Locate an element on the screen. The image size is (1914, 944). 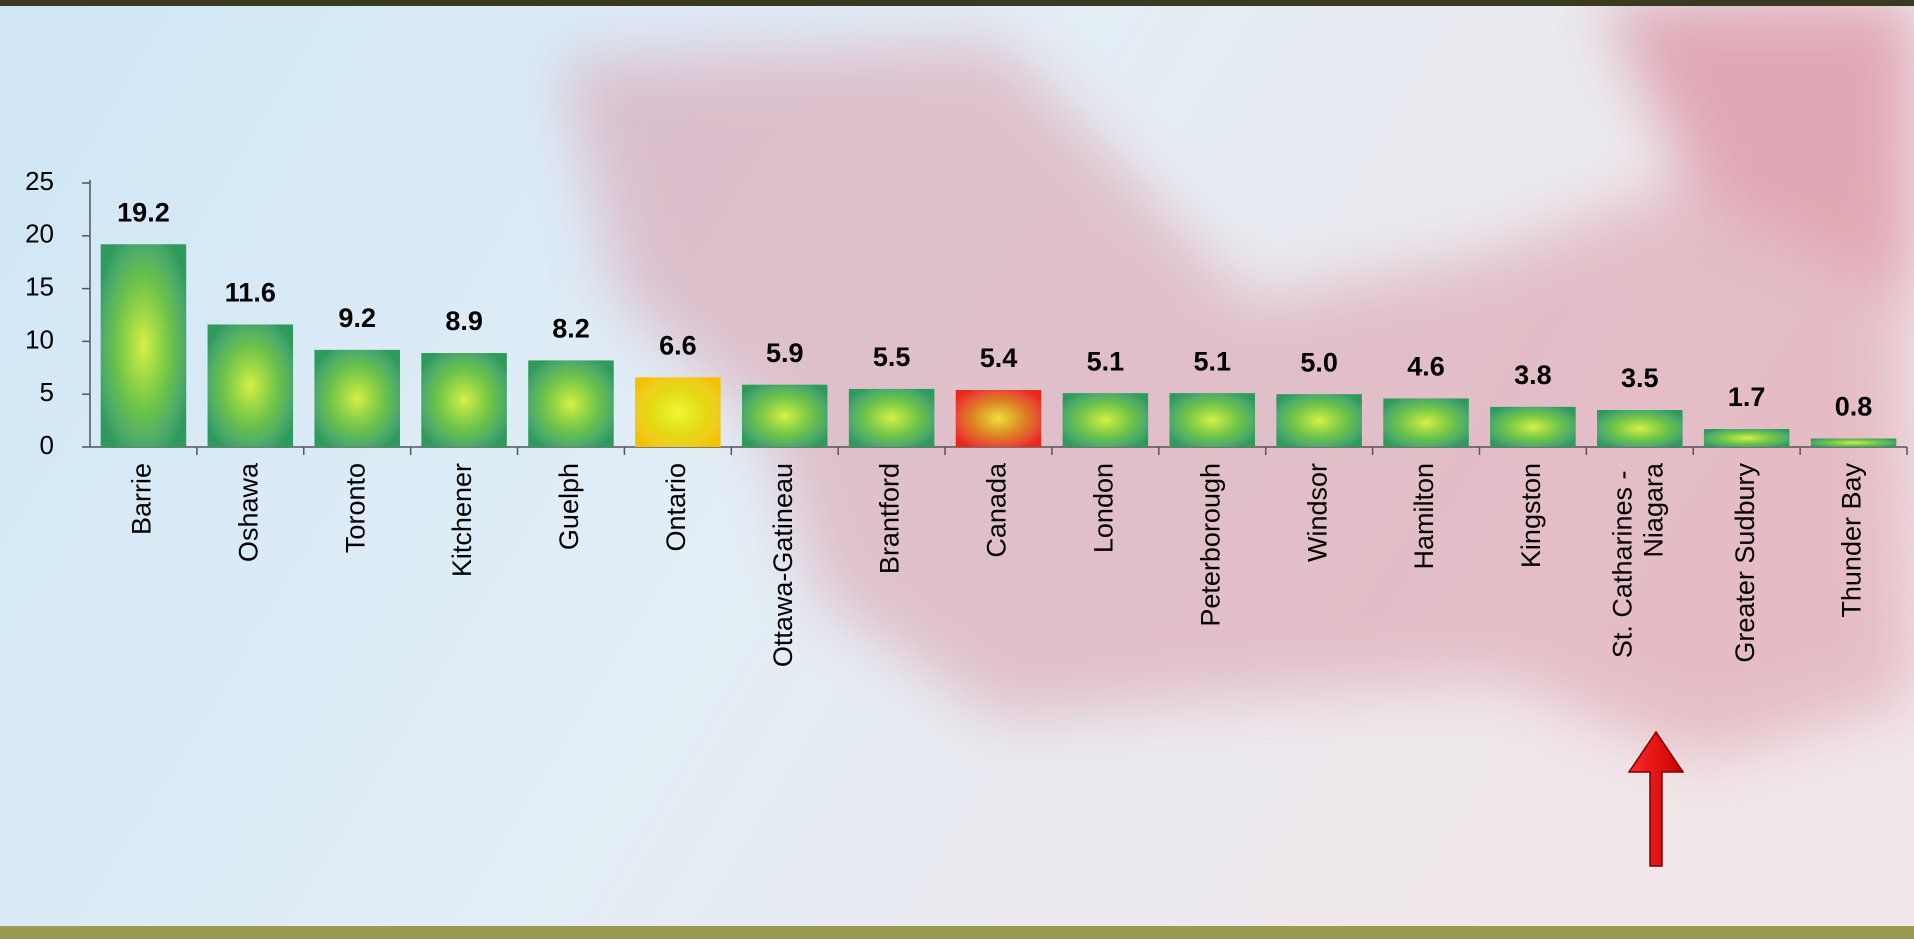
value-label: 0.8 is located at coordinates (1854, 407).